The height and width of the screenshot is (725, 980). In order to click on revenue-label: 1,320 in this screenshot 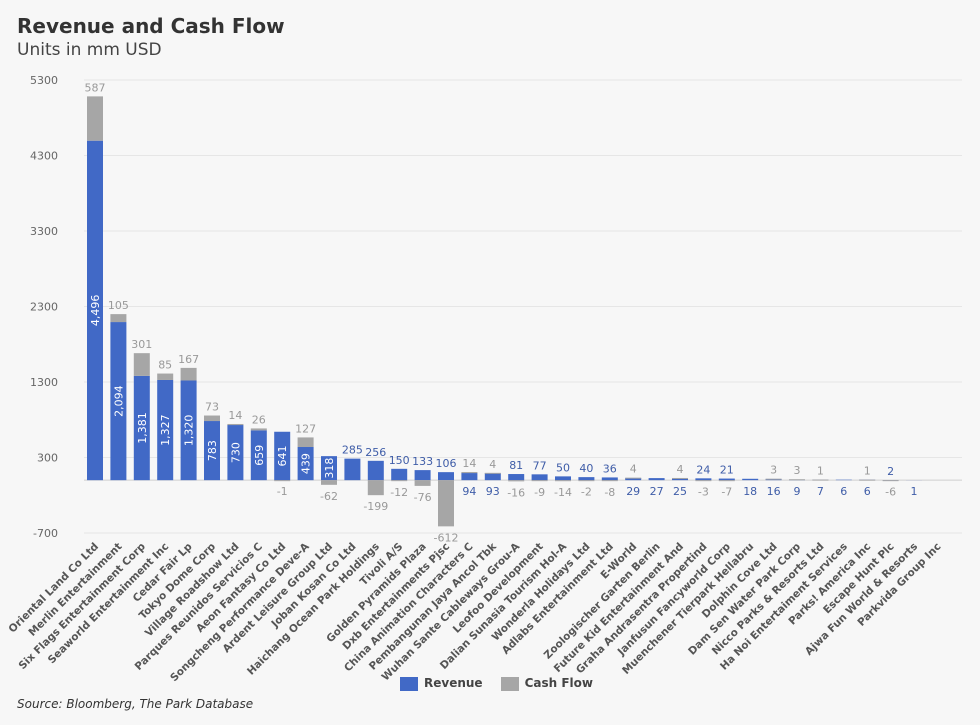, I will do `click(189, 431)`.